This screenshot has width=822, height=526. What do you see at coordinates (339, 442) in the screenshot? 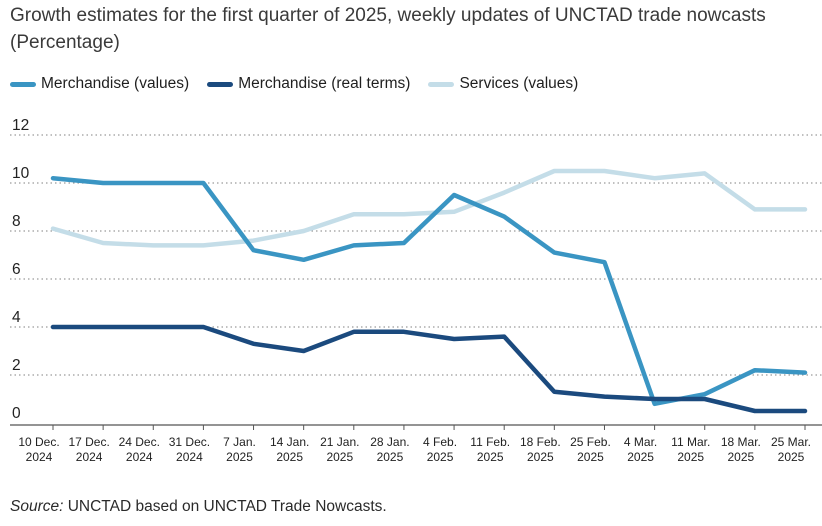
I see `x-tick-label: 21 Jan.` at bounding box center [339, 442].